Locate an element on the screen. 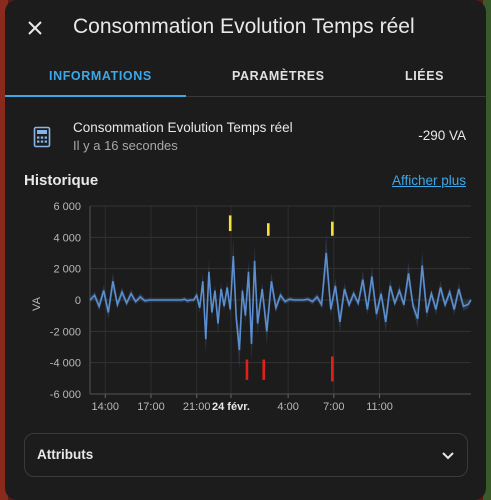  y-tick-label: -4 000 is located at coordinates (65, 364).